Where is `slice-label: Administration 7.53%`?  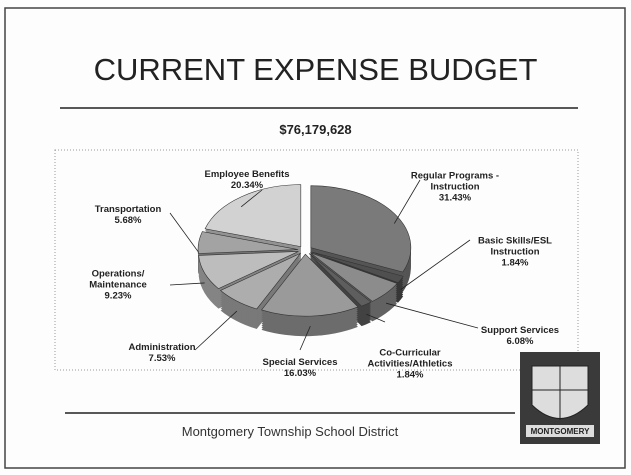 slice-label: Administration 7.53% is located at coordinates (161, 353).